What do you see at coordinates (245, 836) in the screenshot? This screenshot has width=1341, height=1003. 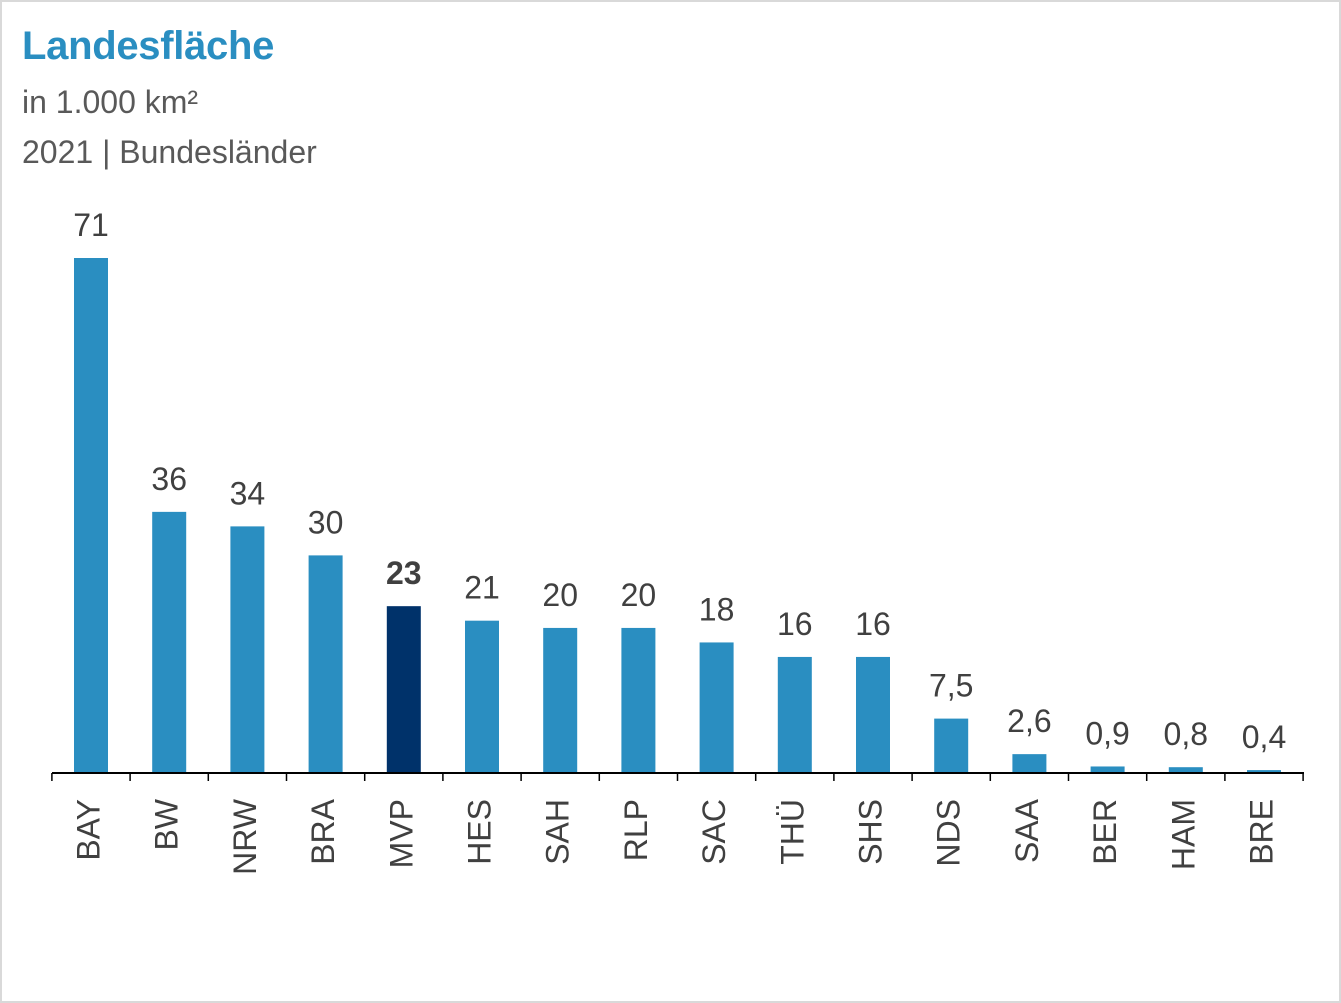 I see `category-label-nrw: NRW` at bounding box center [245, 836].